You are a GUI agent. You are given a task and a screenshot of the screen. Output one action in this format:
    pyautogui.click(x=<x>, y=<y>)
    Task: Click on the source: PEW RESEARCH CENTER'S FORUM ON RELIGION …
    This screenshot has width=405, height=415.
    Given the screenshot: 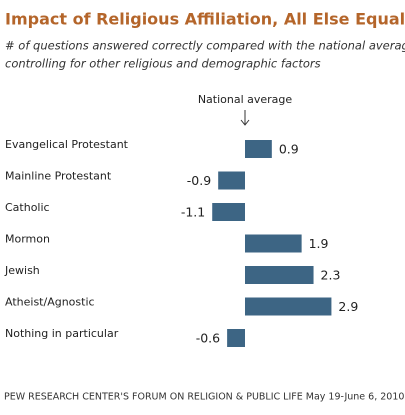 What is the action you would take?
    pyautogui.click(x=204, y=397)
    